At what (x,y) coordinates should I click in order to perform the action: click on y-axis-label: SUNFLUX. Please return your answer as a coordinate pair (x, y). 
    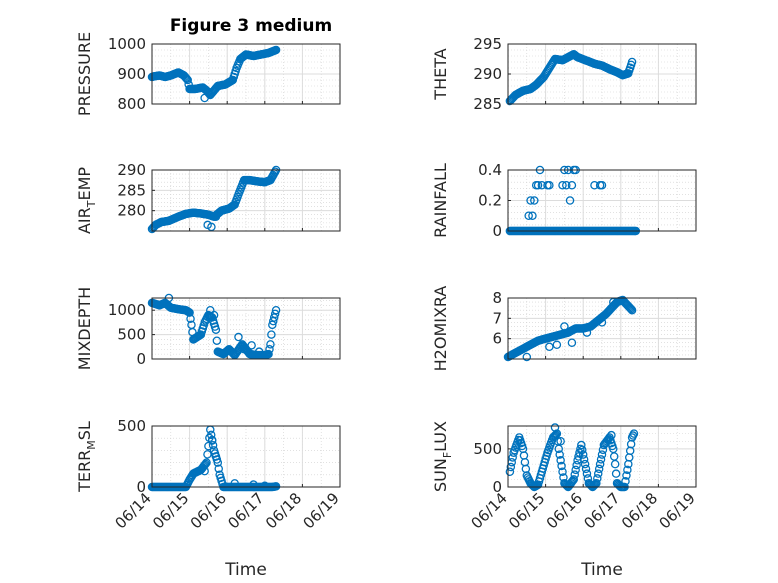
    Looking at the image, I should click on (442, 456).